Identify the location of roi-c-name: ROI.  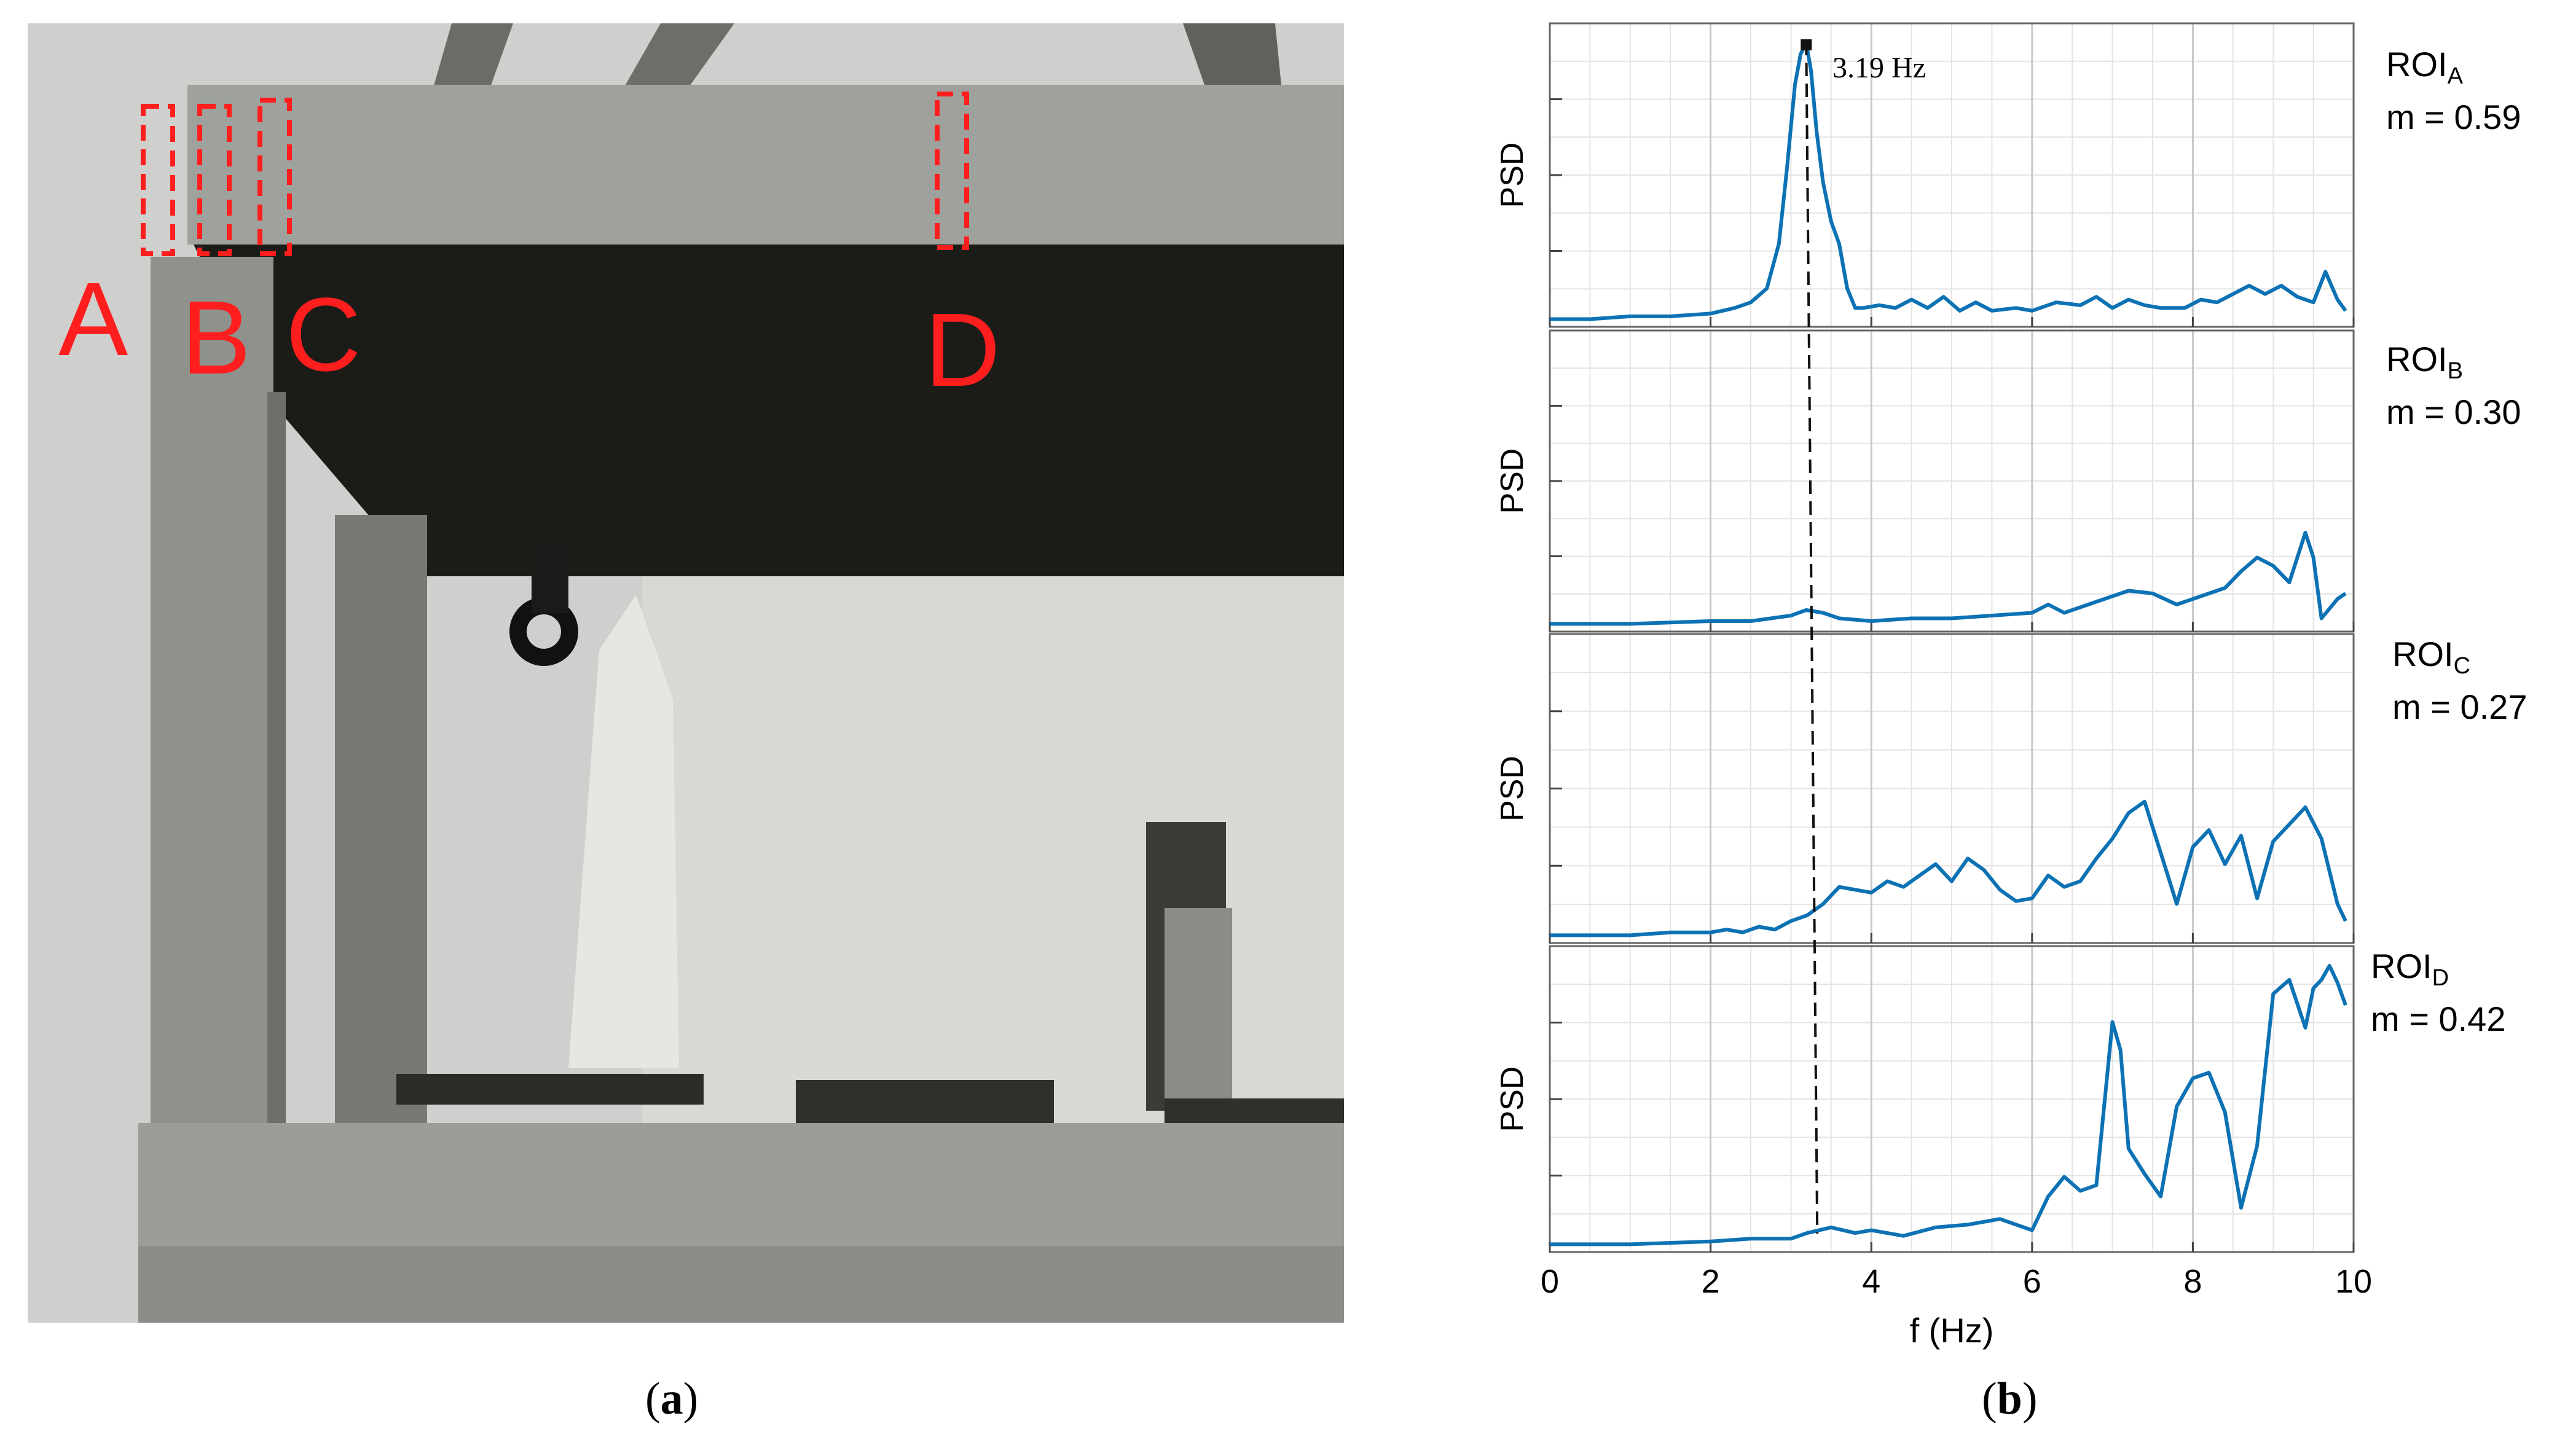
(2423, 654).